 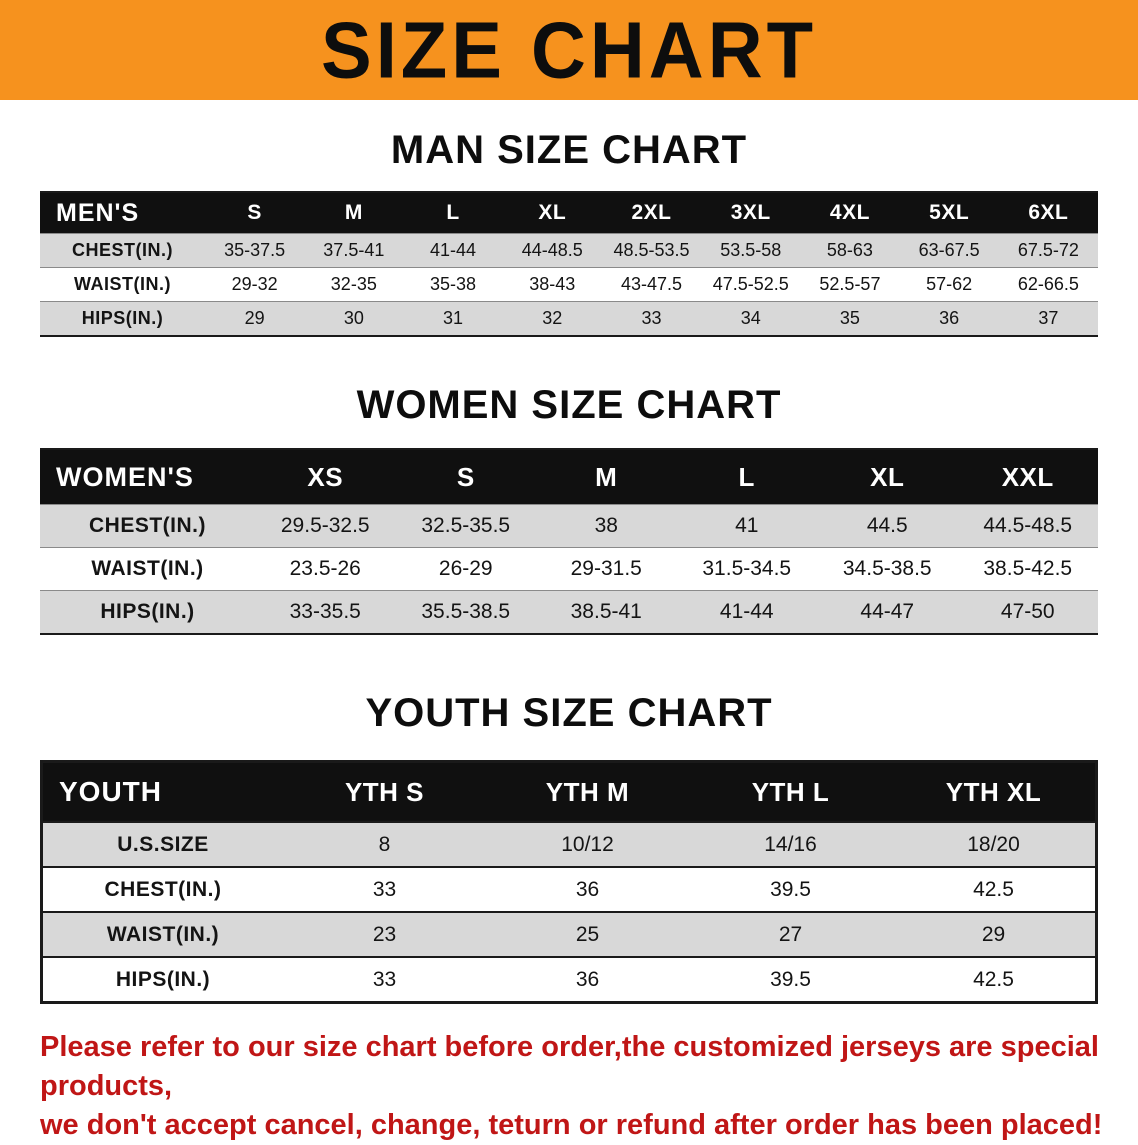 What do you see at coordinates (587, 791) in the screenshot?
I see `size-header-cell: YTH M` at bounding box center [587, 791].